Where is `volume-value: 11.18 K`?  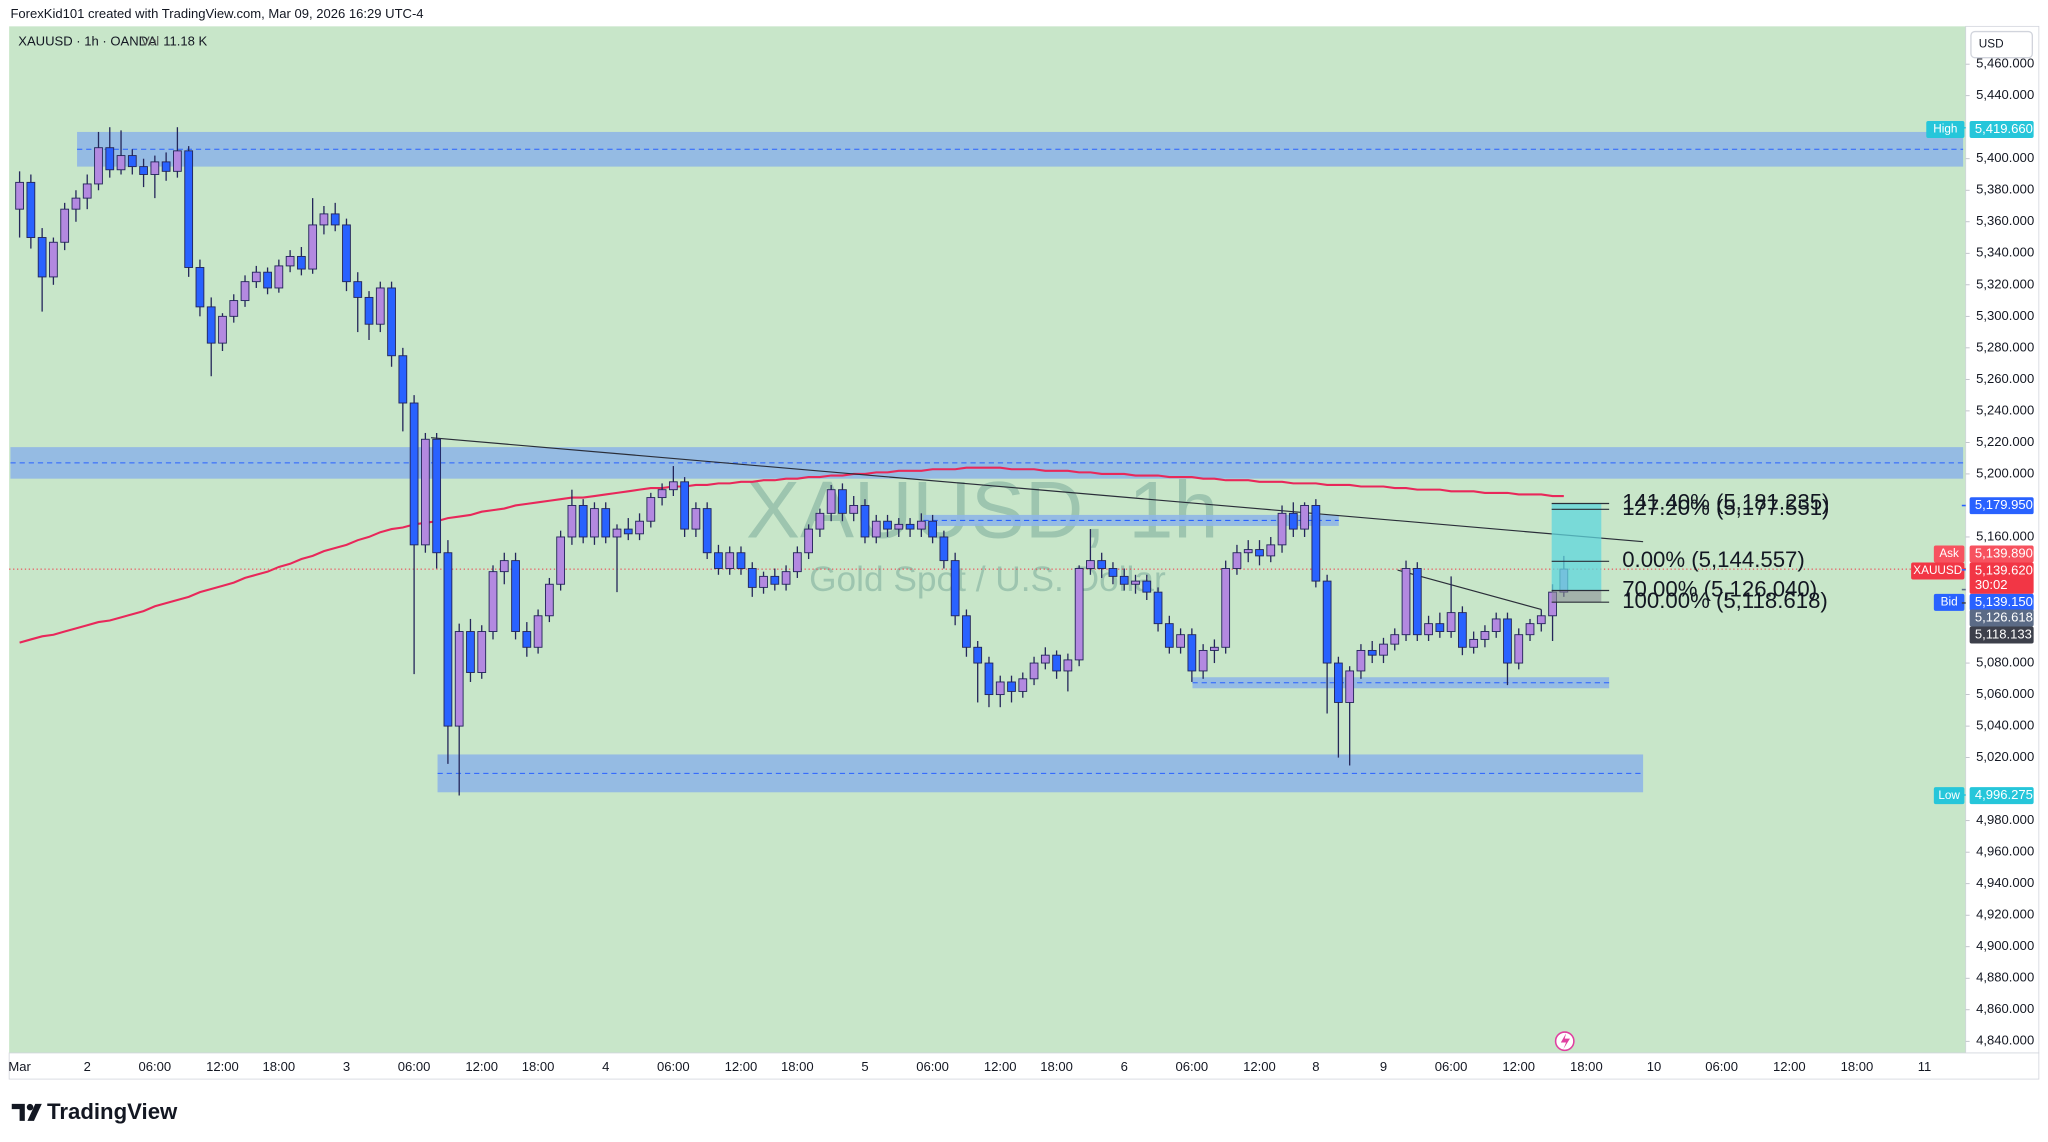 volume-value: 11.18 K is located at coordinates (185, 40).